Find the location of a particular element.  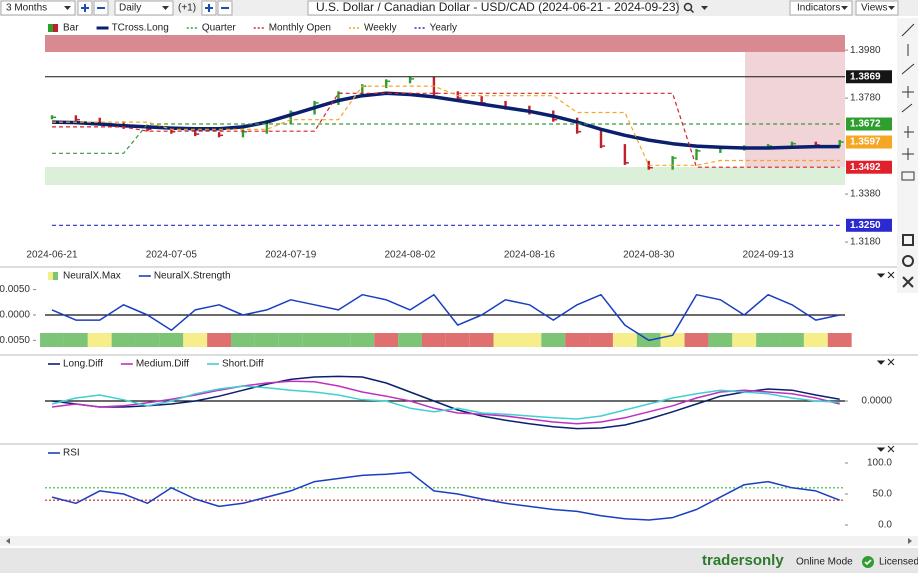

offset-label: (+1) is located at coordinates (187, 8).